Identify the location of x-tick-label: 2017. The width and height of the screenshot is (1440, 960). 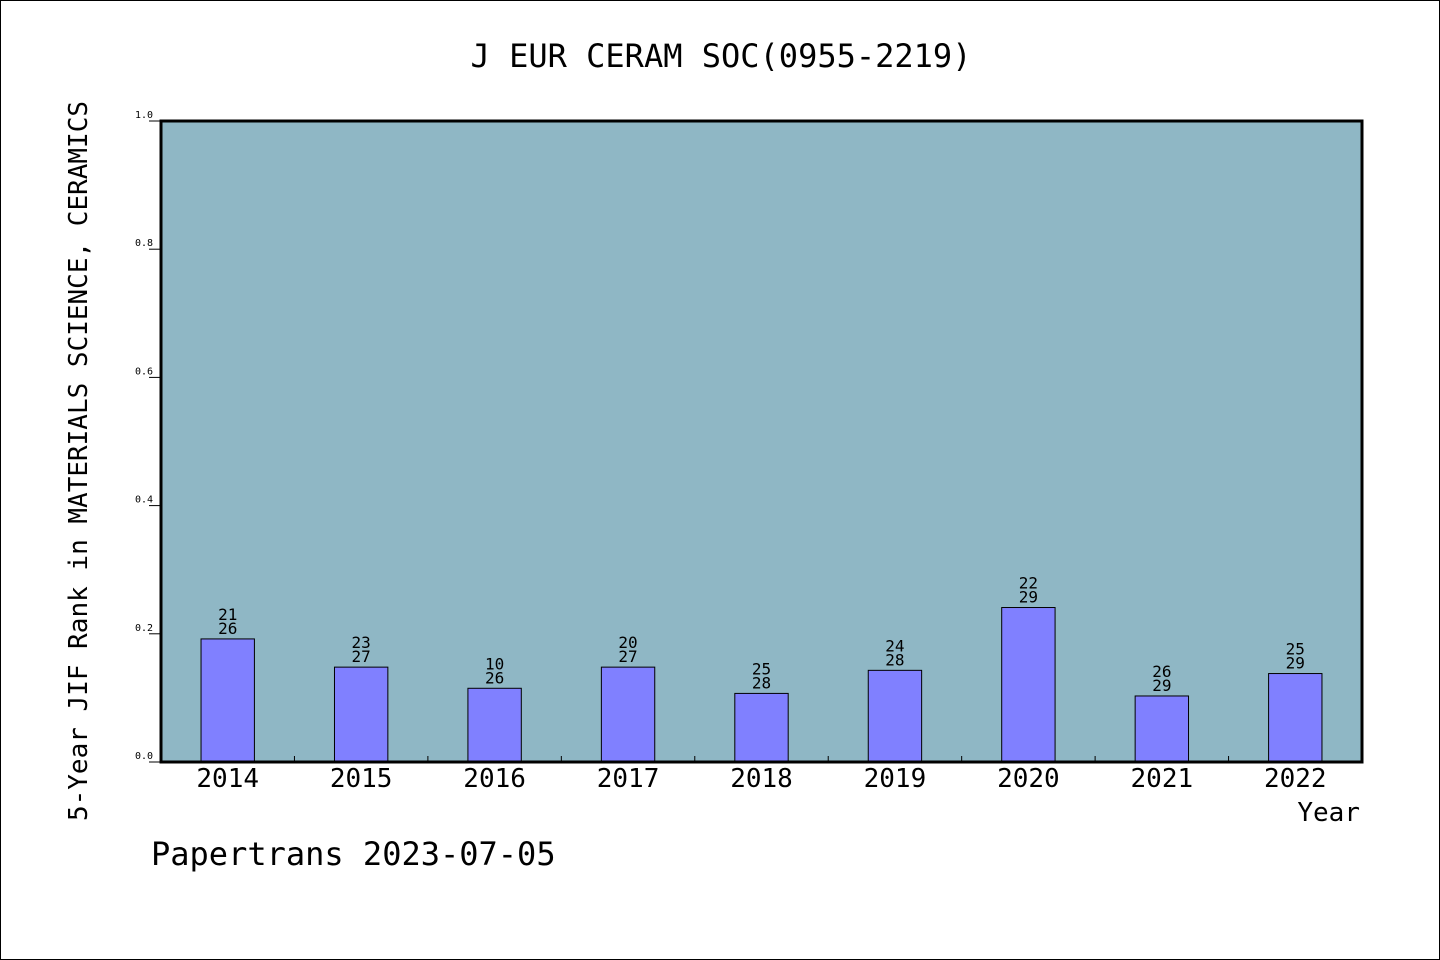
(628, 779).